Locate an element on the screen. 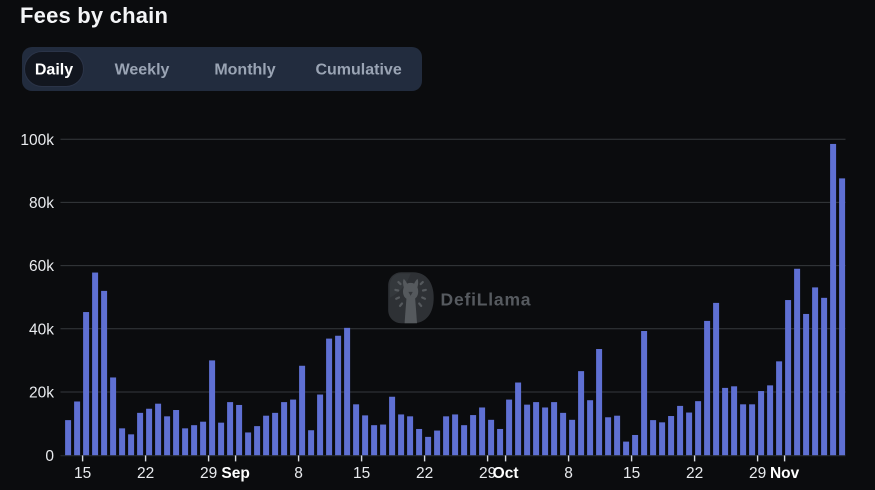 This screenshot has height=490, width=875. svg-text: 80k is located at coordinates (41, 203).